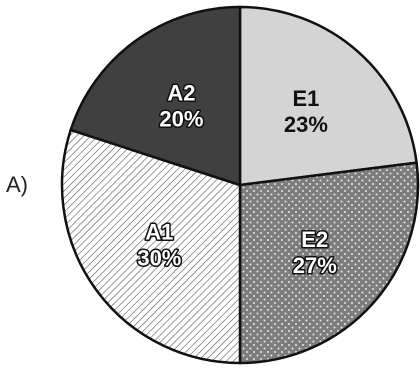 The width and height of the screenshot is (420, 368). What do you see at coordinates (181, 118) in the screenshot?
I see `slice-percent-a2: 20%` at bounding box center [181, 118].